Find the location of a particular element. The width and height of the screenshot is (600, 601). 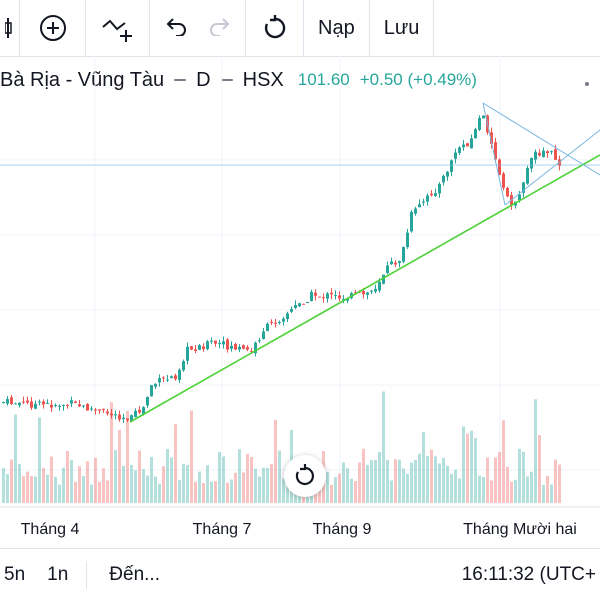

load-button: Nạp is located at coordinates (337, 28).